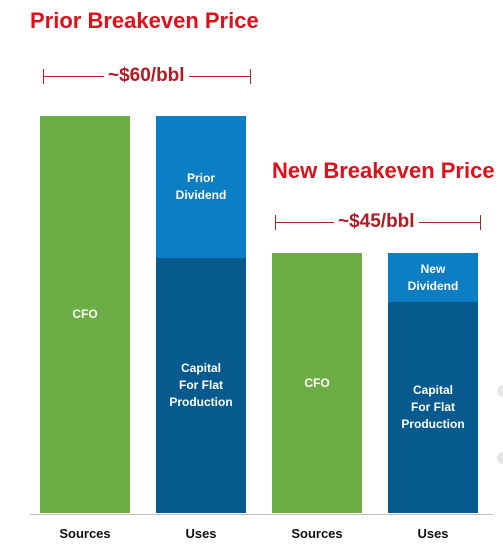 Image resolution: width=503 pixels, height=555 pixels. I want to click on prior-uses-segment-prior-dividend: Prior Dividend, so click(201, 187).